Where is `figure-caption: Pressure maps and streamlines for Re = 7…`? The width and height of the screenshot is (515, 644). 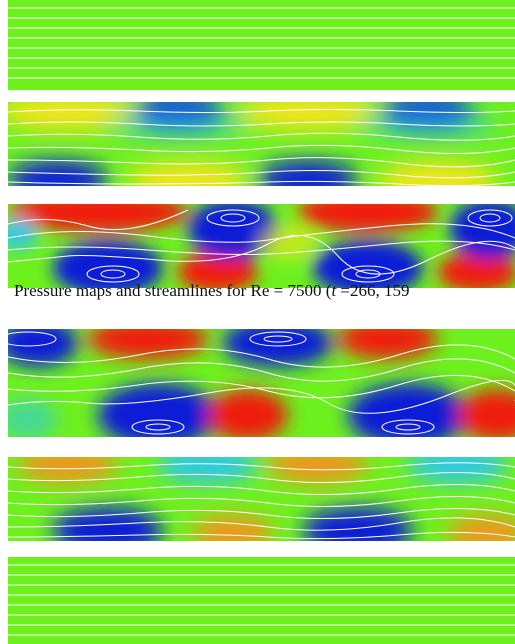
figure-caption: Pressure maps and streamlines for Re = 7… is located at coordinates (212, 290).